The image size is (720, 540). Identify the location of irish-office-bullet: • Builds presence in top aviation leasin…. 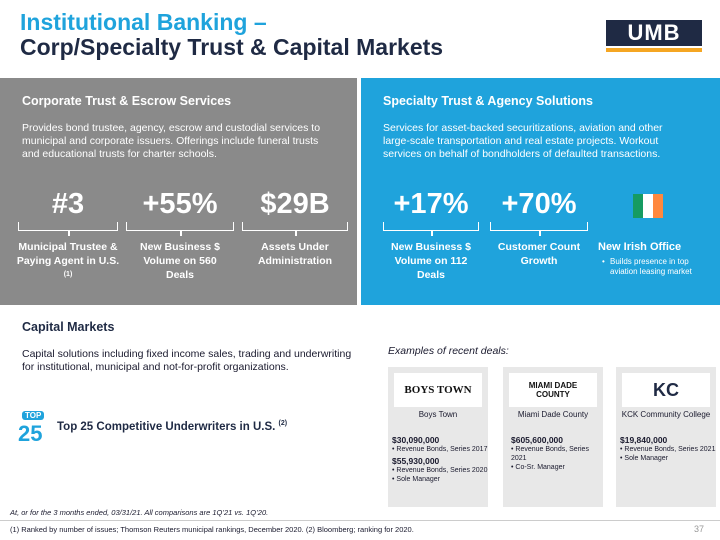
(647, 266).